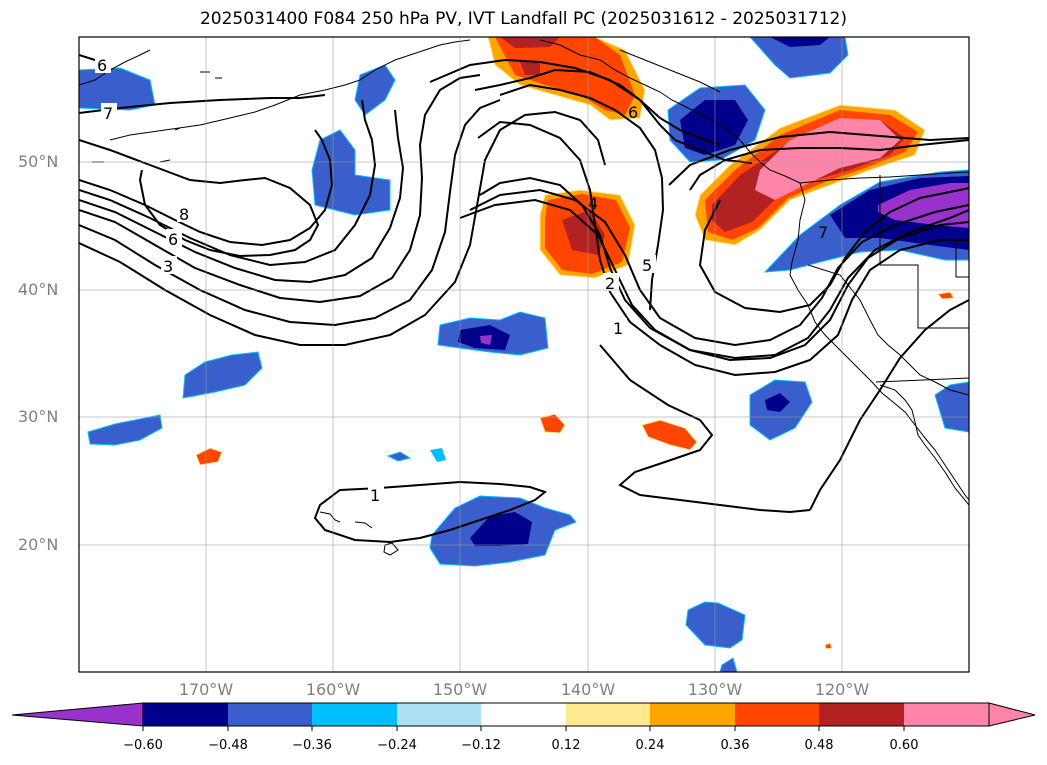 Image resolution: width=1047 pixels, height=765 pixels. What do you see at coordinates (312, 745) in the screenshot?
I see `colorbar-tick-label: −0.36` at bounding box center [312, 745].